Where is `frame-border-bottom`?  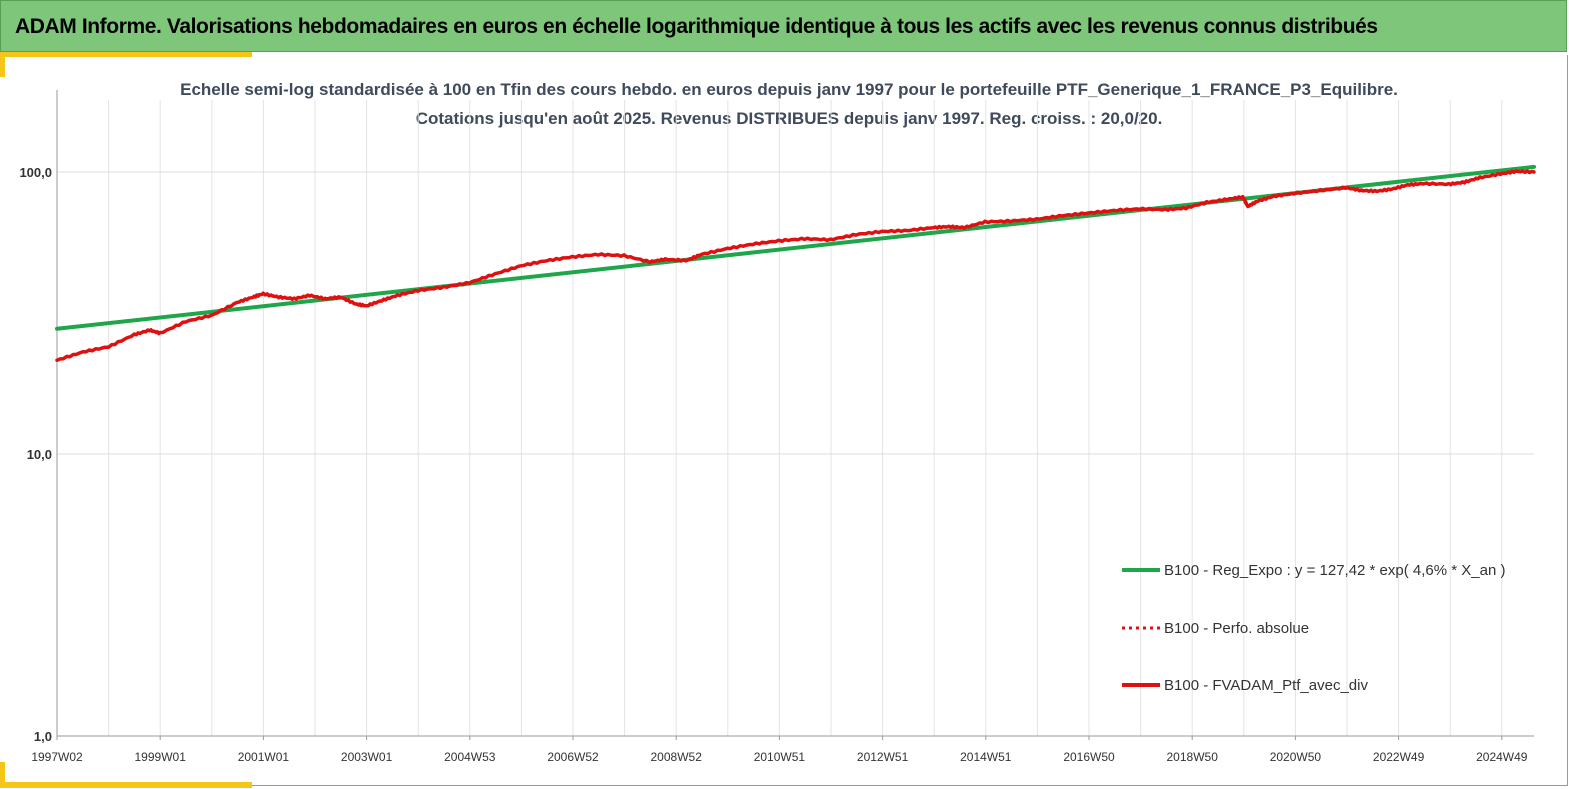 frame-border-bottom is located at coordinates (910, 785).